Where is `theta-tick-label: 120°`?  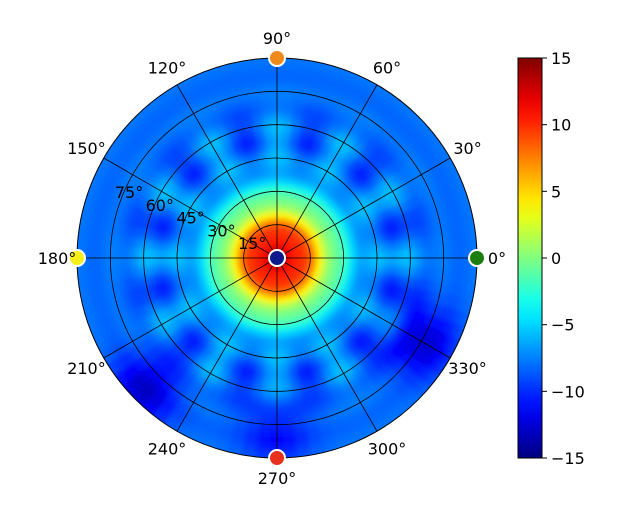 theta-tick-label: 120° is located at coordinates (167, 67).